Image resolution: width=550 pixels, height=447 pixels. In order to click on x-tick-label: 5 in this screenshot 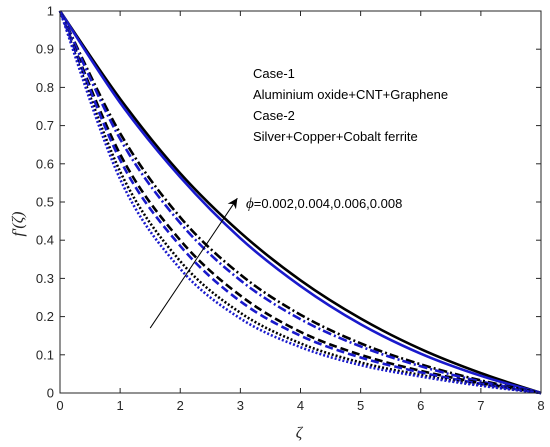, I will do `click(360, 405)`.